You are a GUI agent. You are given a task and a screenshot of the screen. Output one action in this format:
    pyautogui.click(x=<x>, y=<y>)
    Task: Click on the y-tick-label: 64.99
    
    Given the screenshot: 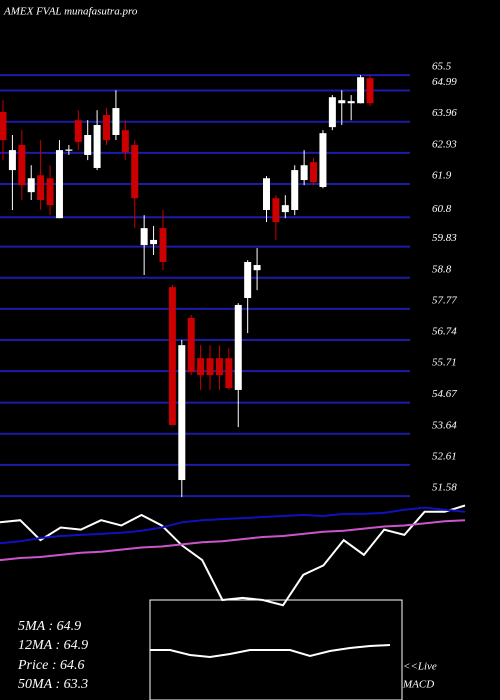 What is the action you would take?
    pyautogui.click(x=444, y=82)
    